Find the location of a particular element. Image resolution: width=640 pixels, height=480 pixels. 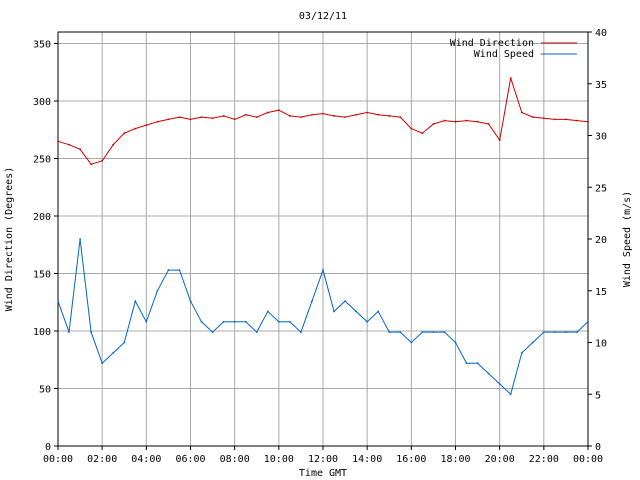

x-tick-label: 12:00 is located at coordinates (323, 459).